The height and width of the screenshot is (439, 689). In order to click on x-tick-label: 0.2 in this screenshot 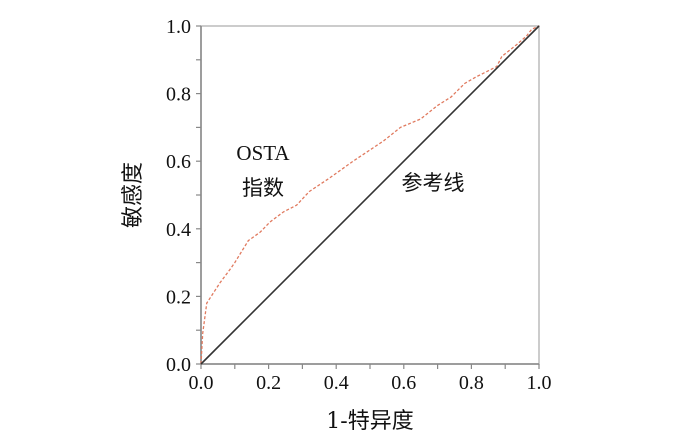, I will do `click(268, 383)`.